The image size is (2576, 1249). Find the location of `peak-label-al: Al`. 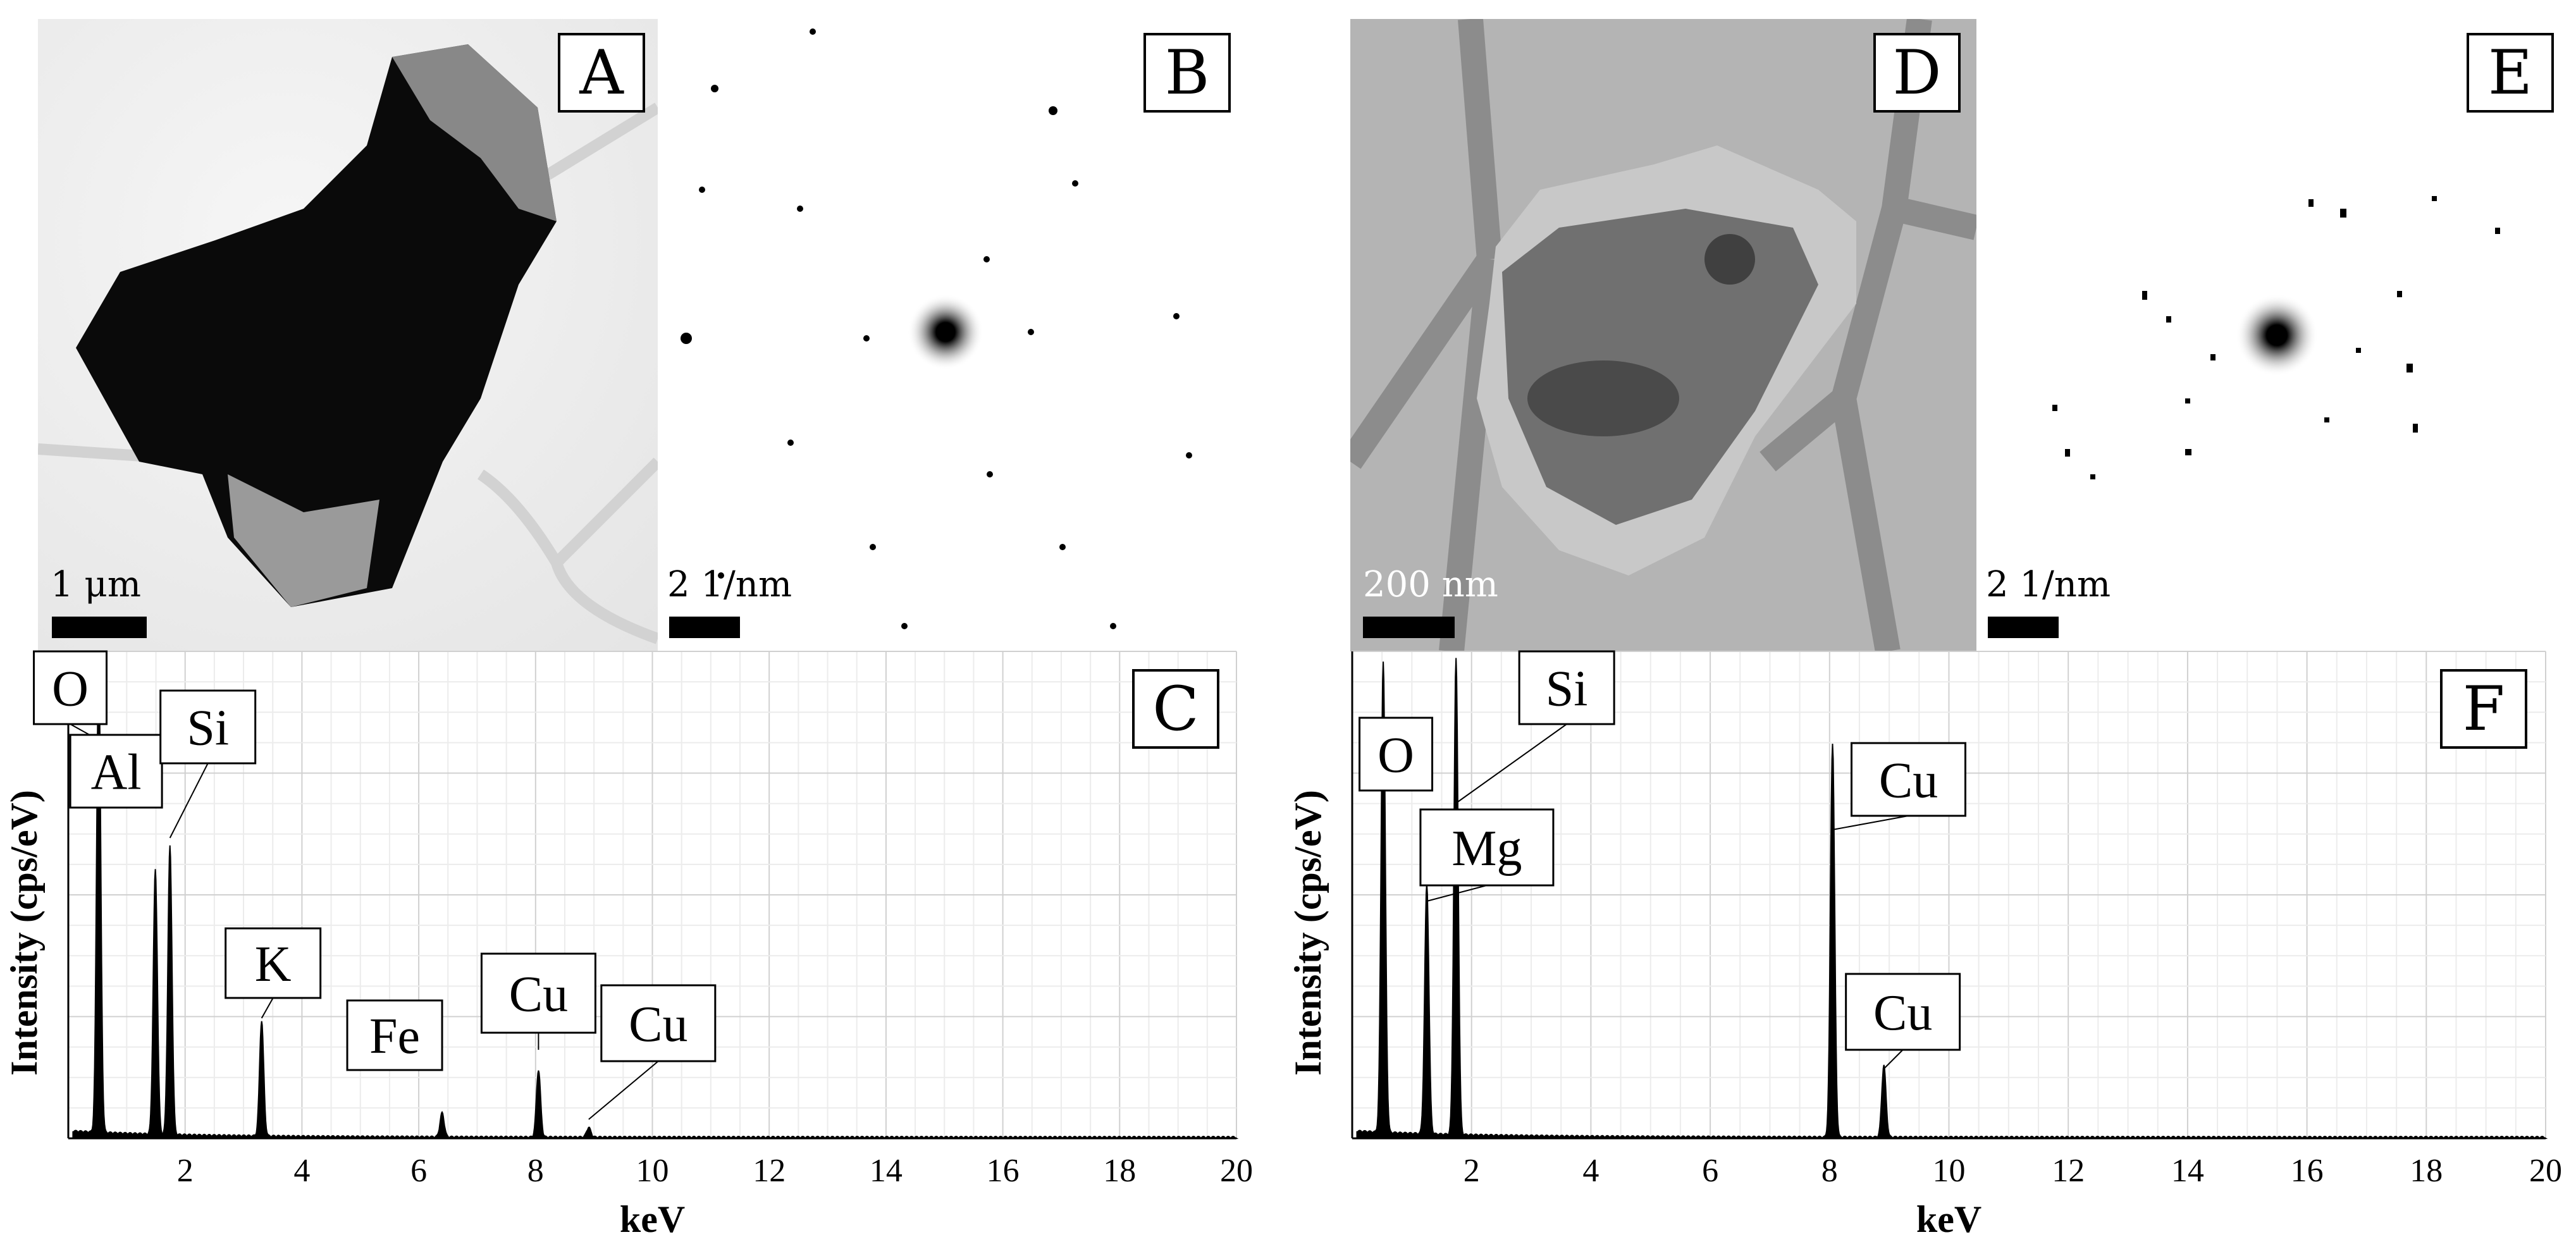

peak-label-al: Al is located at coordinates (116, 771).